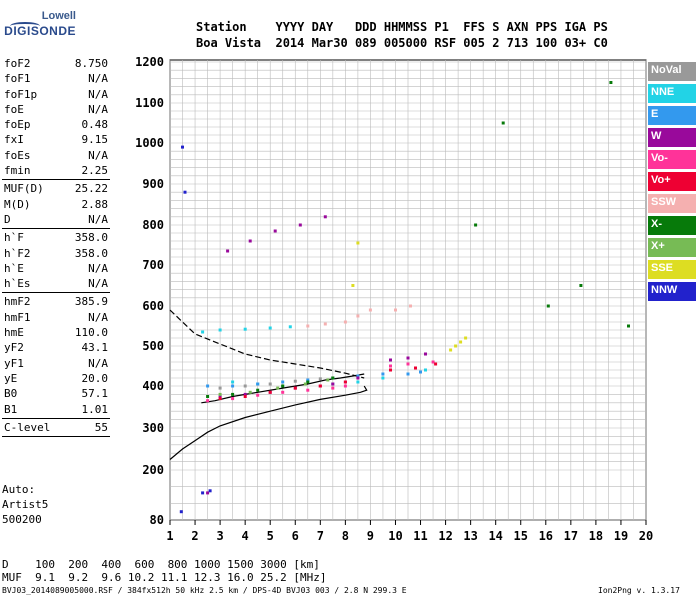 This screenshot has height=600, width=700. Describe the element at coordinates (320, 536) in the screenshot. I see `x-tick-label: 7` at that location.